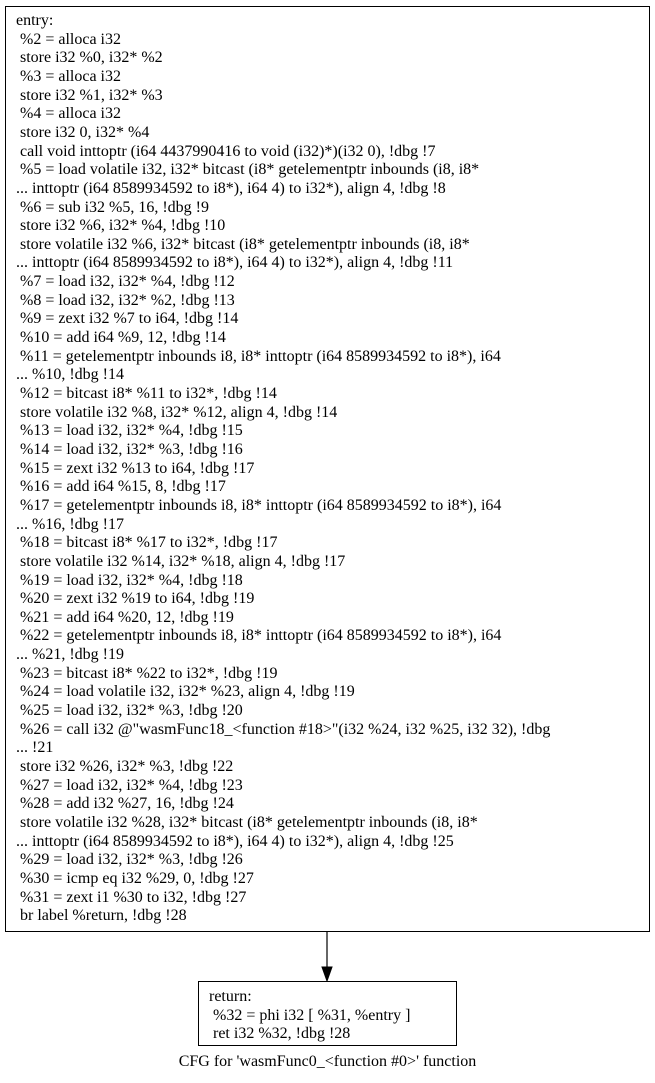 The image size is (655, 1083). I want to click on instruction-line: %21 = add i64 %20, 12, !dbg !19, so click(125, 617).